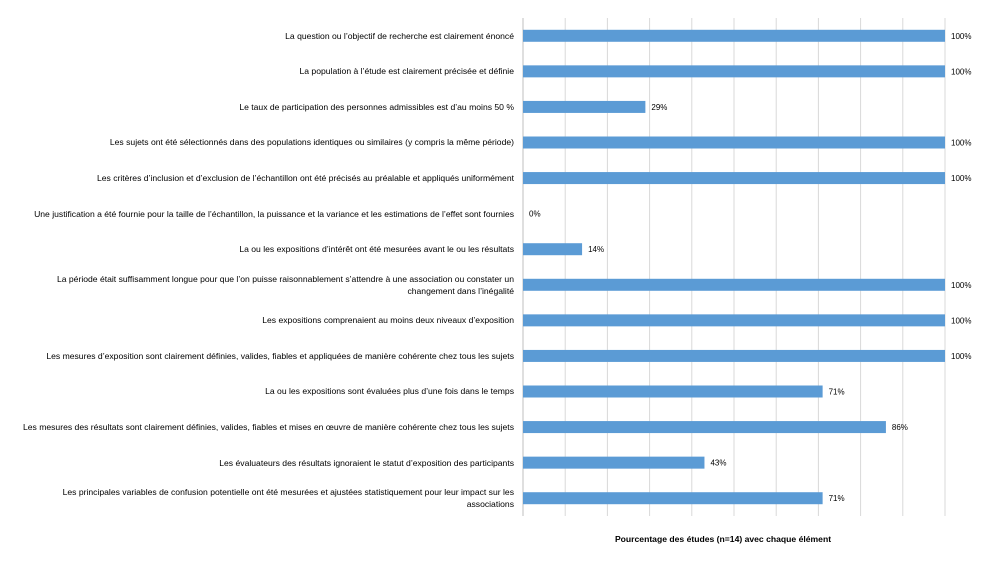 Image resolution: width=1000 pixels, height=563 pixels. Describe the element at coordinates (900, 427) in the screenshot. I see `data-label: 86%` at that location.